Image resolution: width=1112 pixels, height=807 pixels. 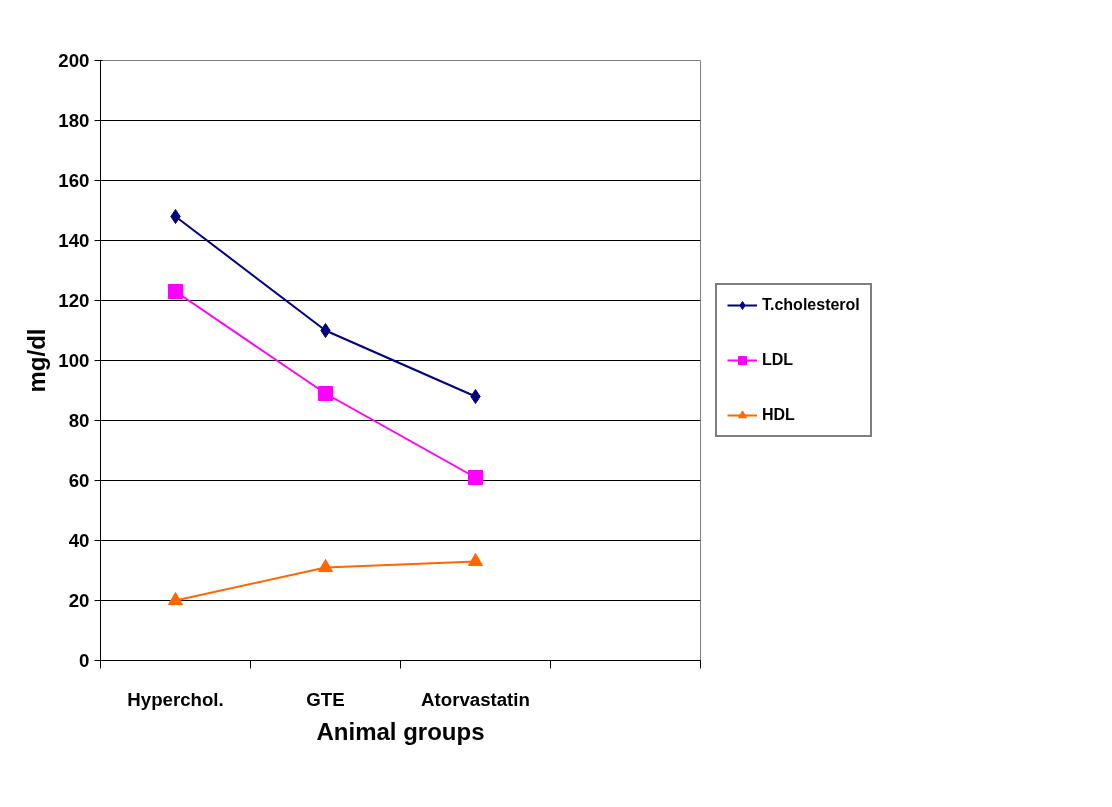 What do you see at coordinates (74, 180) in the screenshot?
I see `y-tick-label: 160` at bounding box center [74, 180].